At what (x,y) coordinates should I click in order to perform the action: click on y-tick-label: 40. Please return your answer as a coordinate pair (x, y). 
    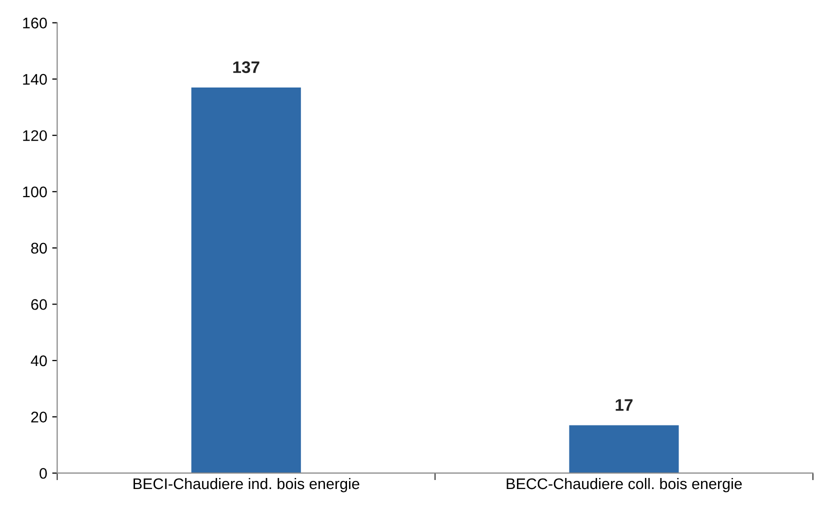
    Looking at the image, I should click on (38, 360).